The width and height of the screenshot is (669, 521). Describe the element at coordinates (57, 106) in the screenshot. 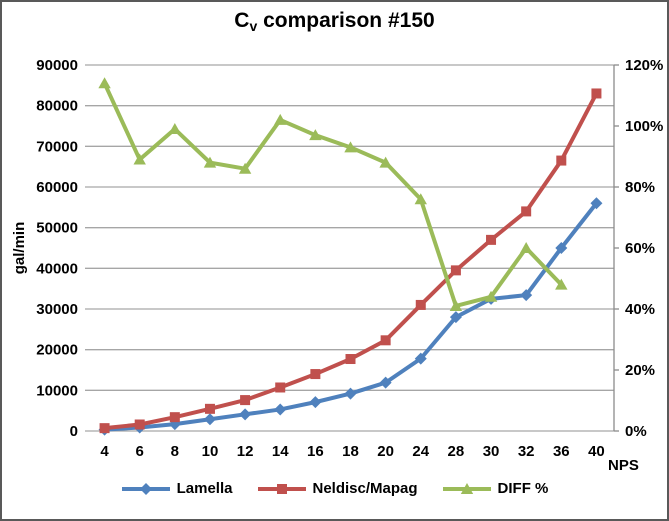

I see `y-axis-tick-label: 80000` at that location.